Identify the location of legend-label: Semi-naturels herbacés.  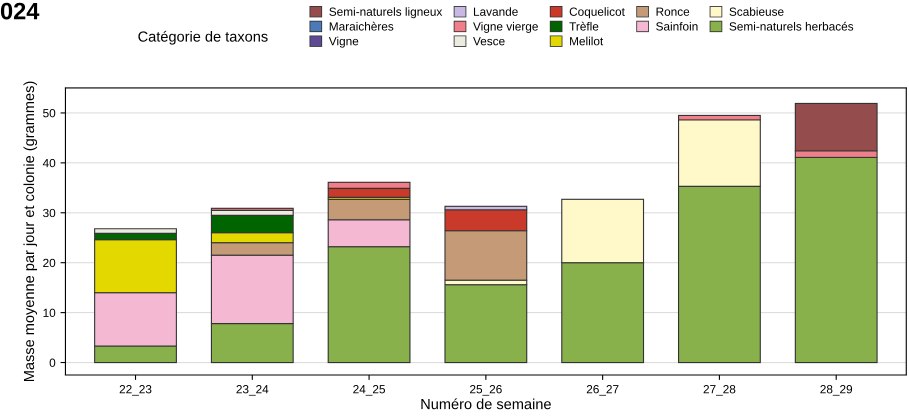
(791, 26).